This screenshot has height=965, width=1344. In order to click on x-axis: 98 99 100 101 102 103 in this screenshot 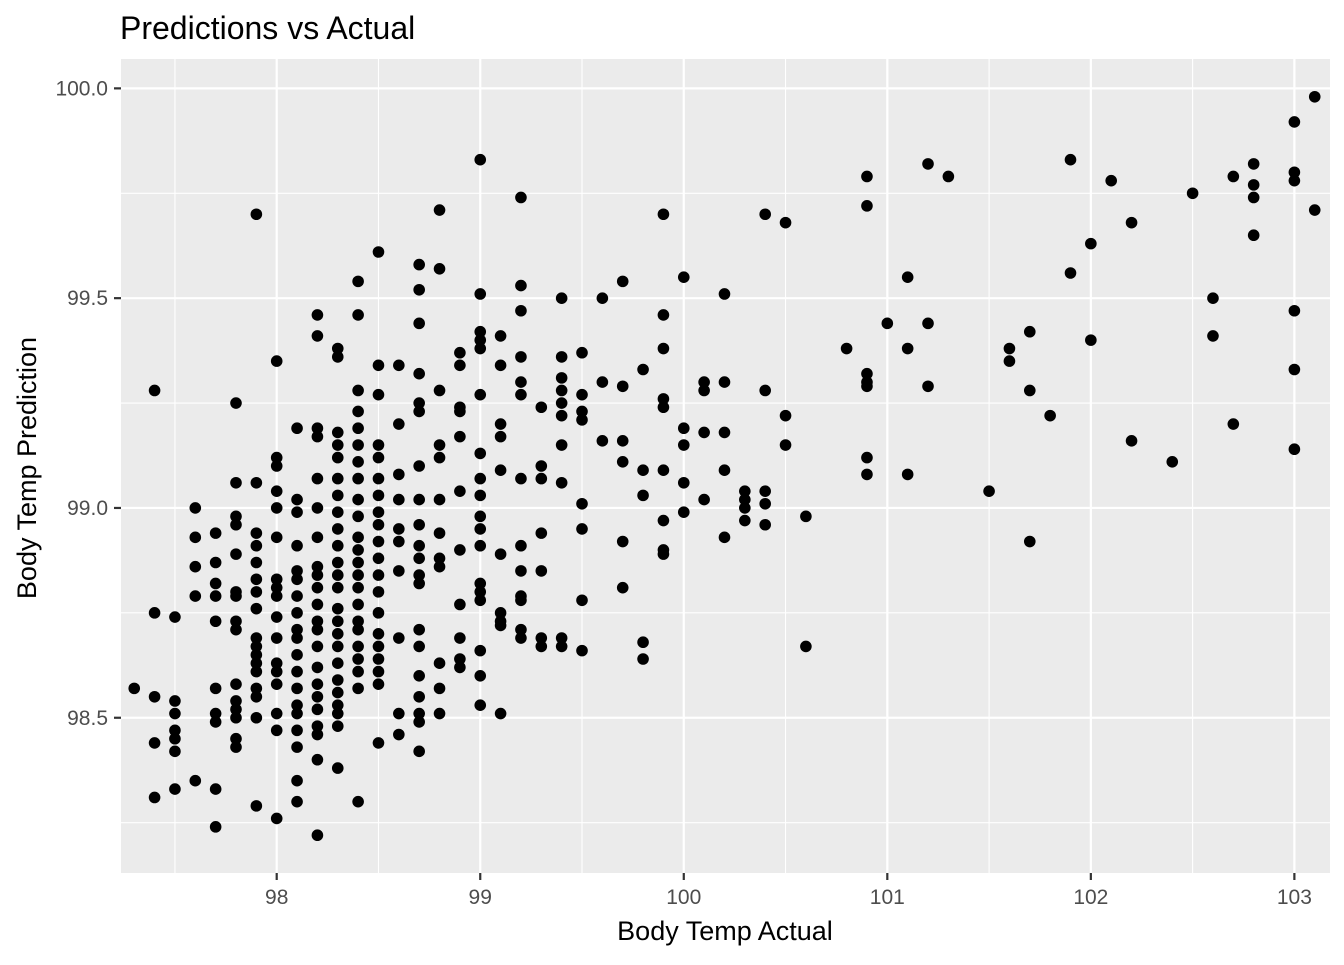, I will do `click(788, 891)`.